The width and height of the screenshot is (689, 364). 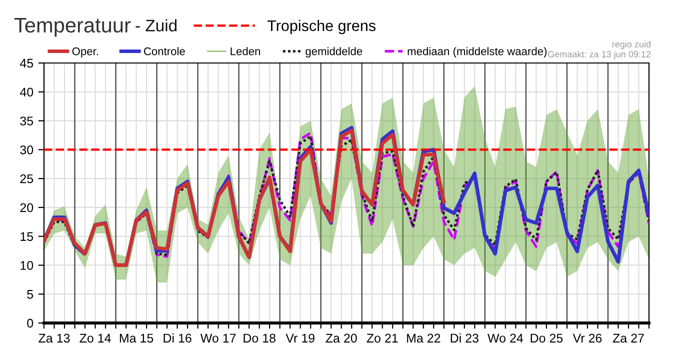 What do you see at coordinates (72, 27) in the screenshot?
I see `chart-title: Temperatuur` at bounding box center [72, 27].